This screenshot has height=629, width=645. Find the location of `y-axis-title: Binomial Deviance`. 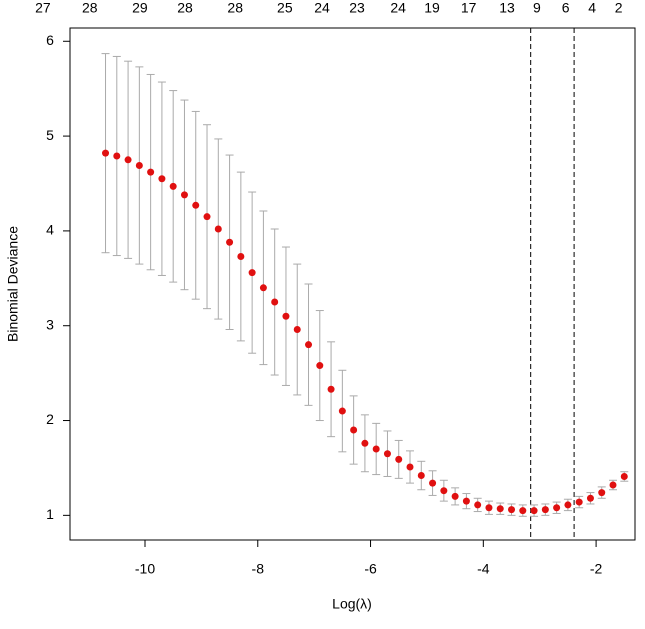

y-axis-title: Binomial Deviance is located at coordinates (13, 284).